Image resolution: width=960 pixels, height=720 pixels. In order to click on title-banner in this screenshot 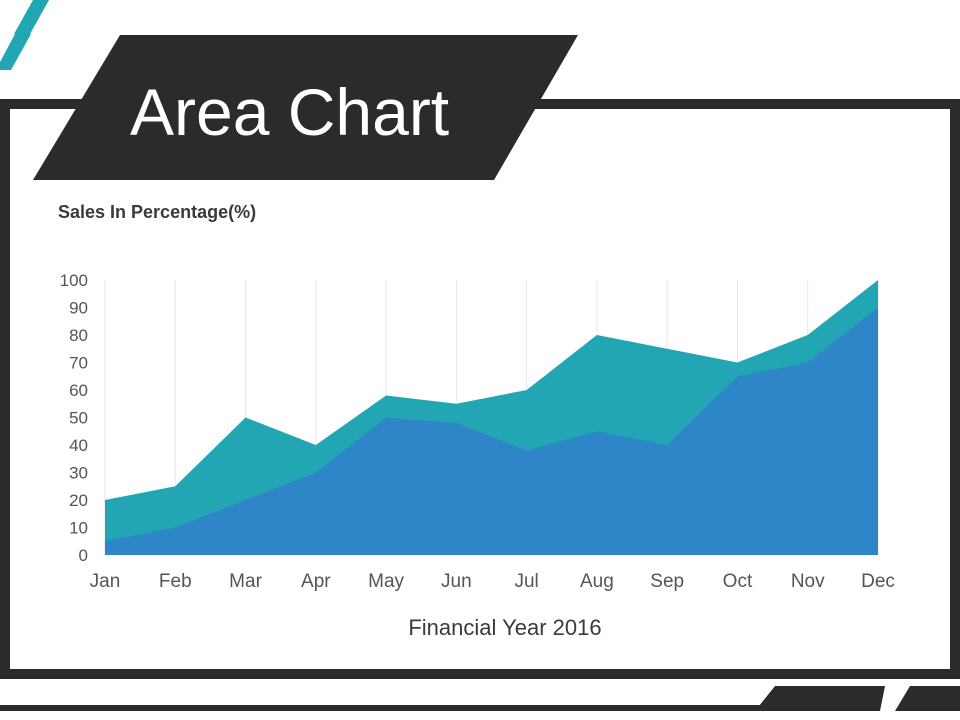, I will do `click(305, 107)`.